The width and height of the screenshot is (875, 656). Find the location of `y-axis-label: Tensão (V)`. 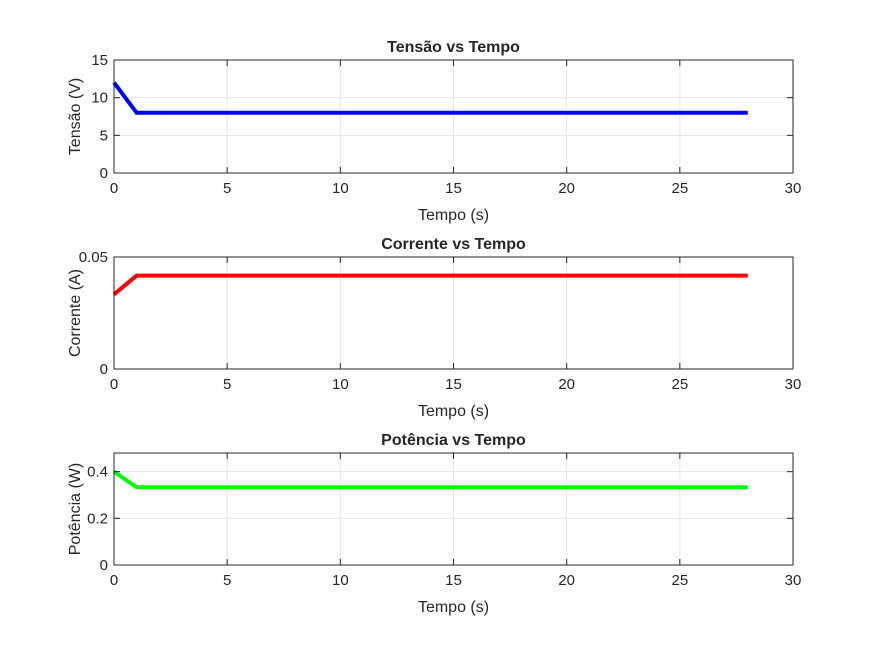

y-axis-label: Tensão (V) is located at coordinates (75, 116).